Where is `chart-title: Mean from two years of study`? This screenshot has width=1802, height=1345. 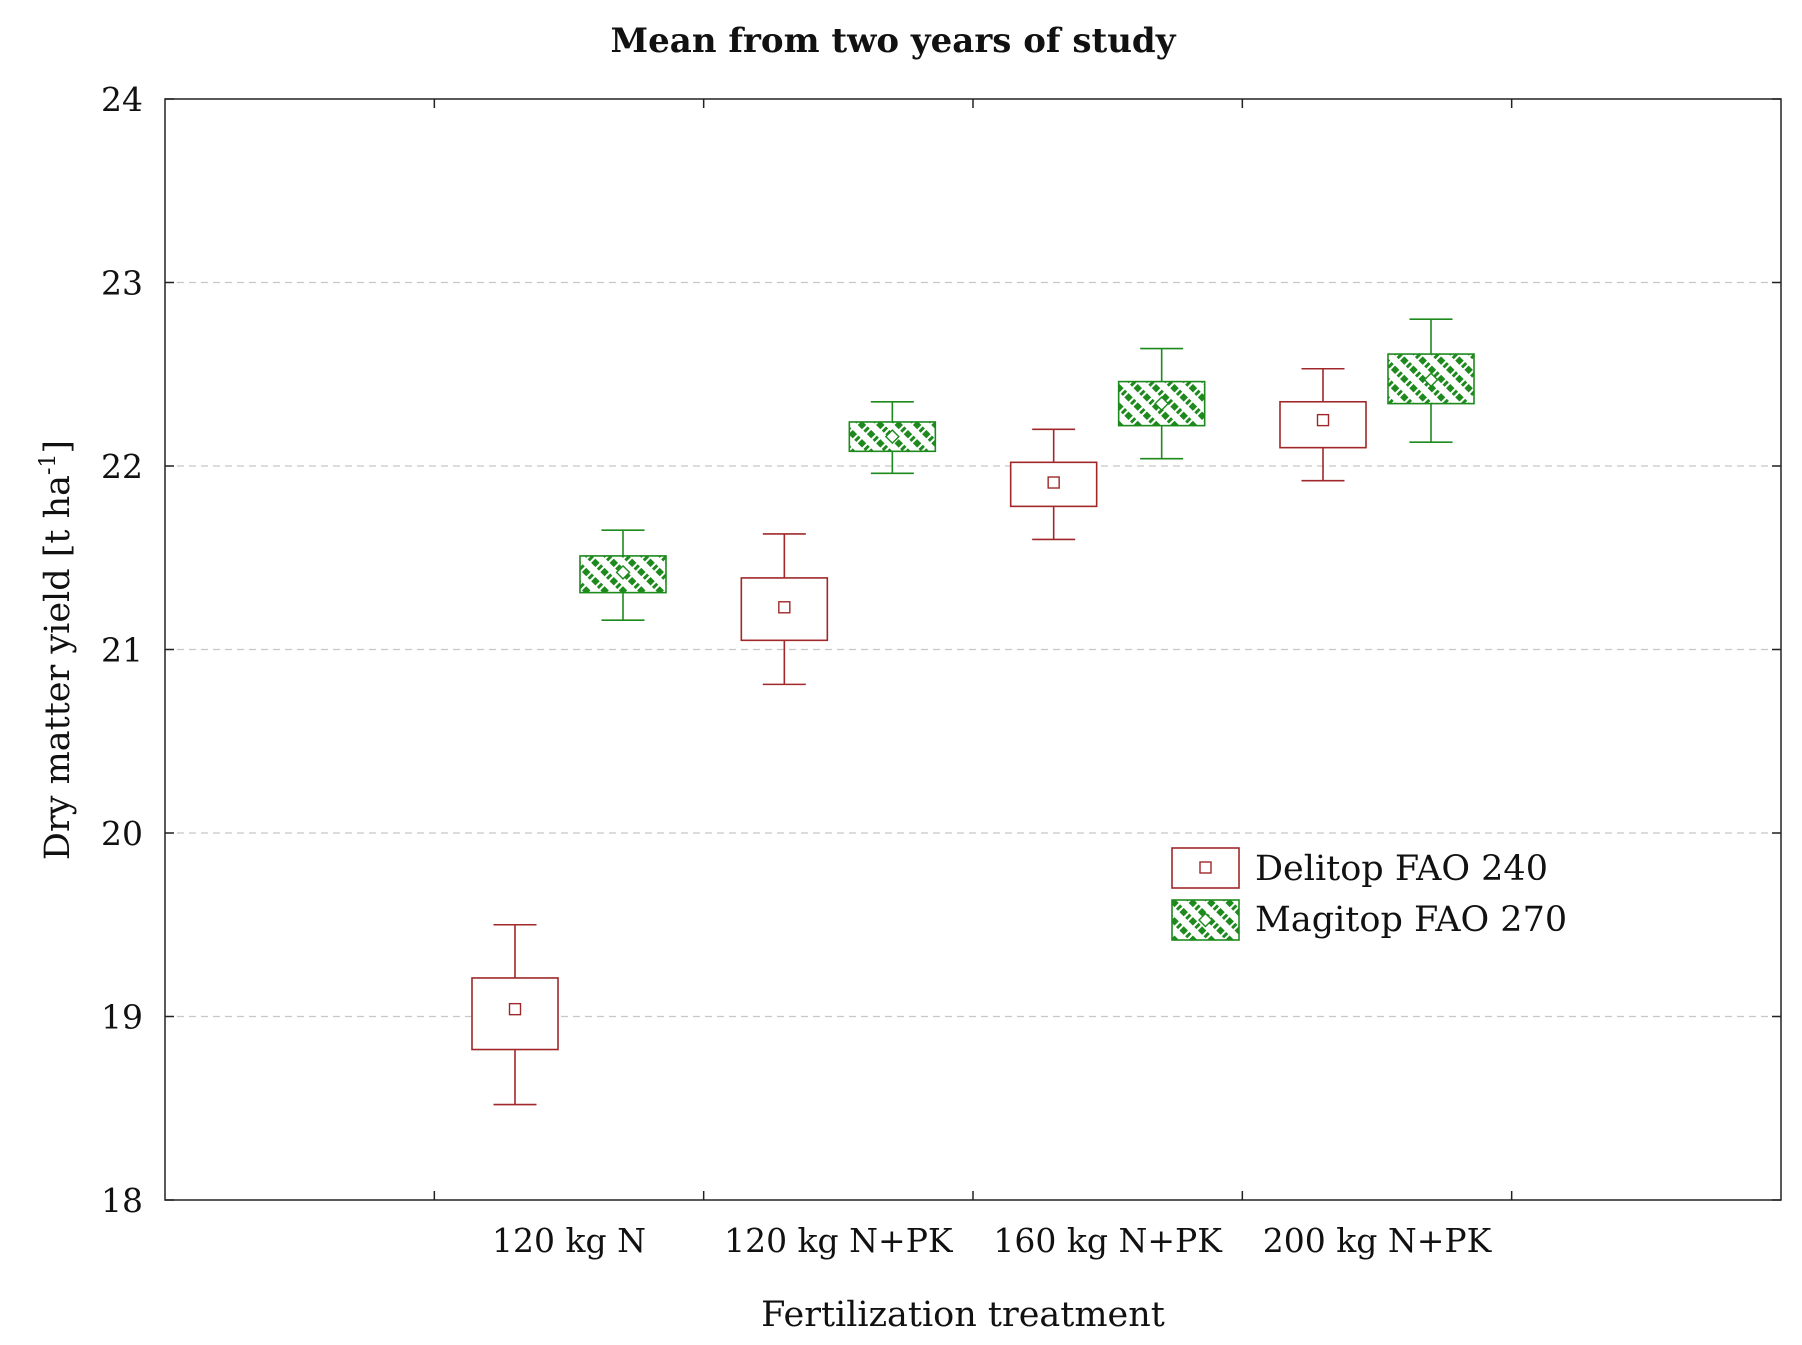 chart-title: Mean from two years of study is located at coordinates (894, 41).